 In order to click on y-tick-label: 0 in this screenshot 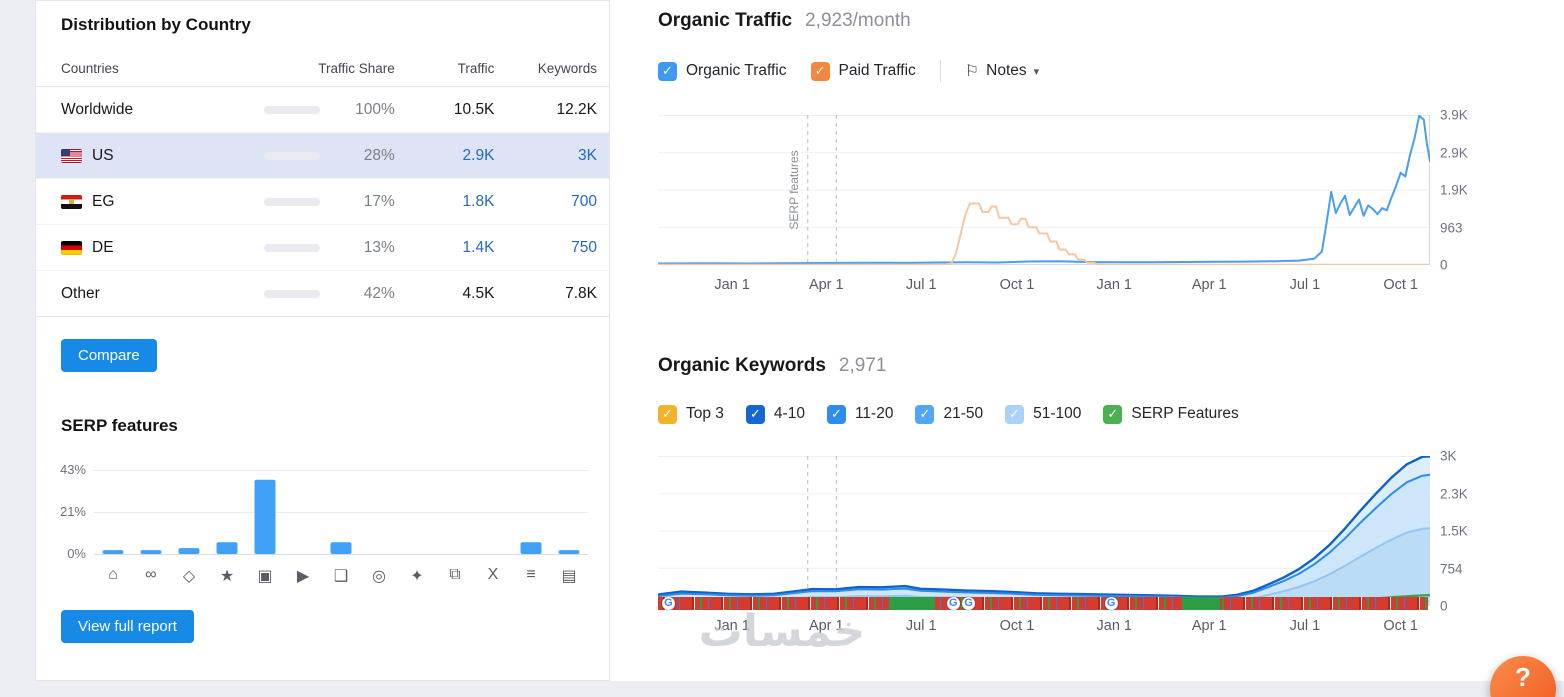, I will do `click(1444, 606)`.